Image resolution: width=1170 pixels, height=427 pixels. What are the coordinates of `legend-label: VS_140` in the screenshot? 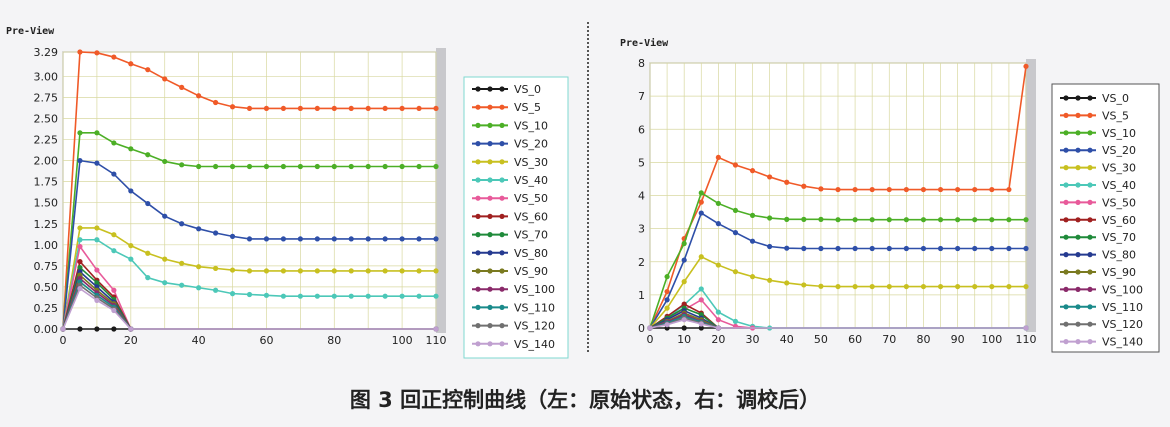 It's located at (534, 344).